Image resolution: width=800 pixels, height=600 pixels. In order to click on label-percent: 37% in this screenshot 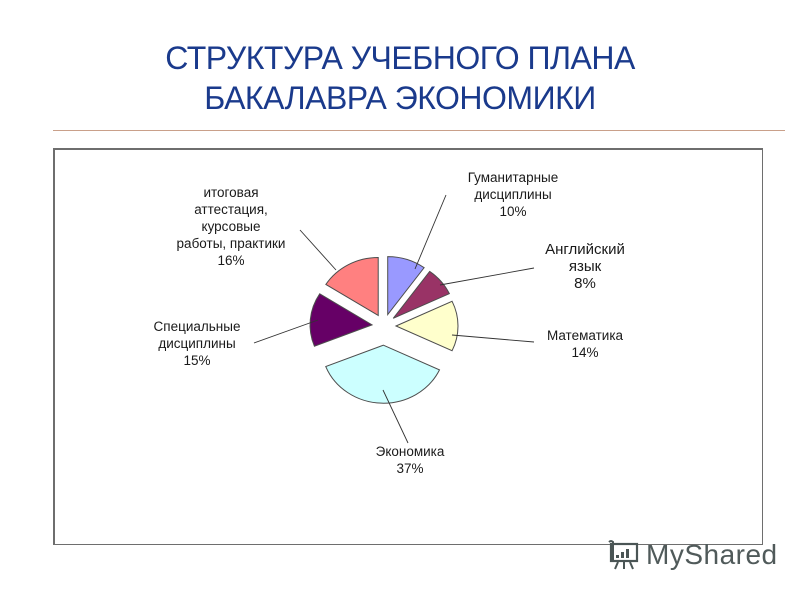, I will do `click(410, 468)`.